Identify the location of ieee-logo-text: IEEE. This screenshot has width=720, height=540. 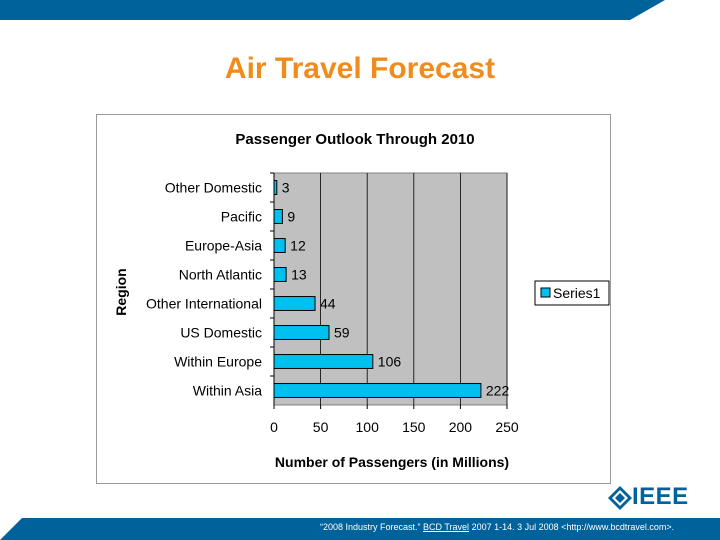
(660, 496).